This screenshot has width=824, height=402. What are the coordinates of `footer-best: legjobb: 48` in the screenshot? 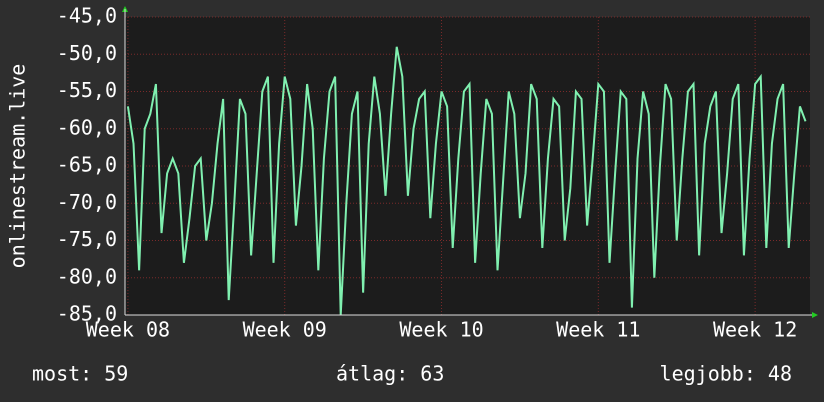 It's located at (726, 374).